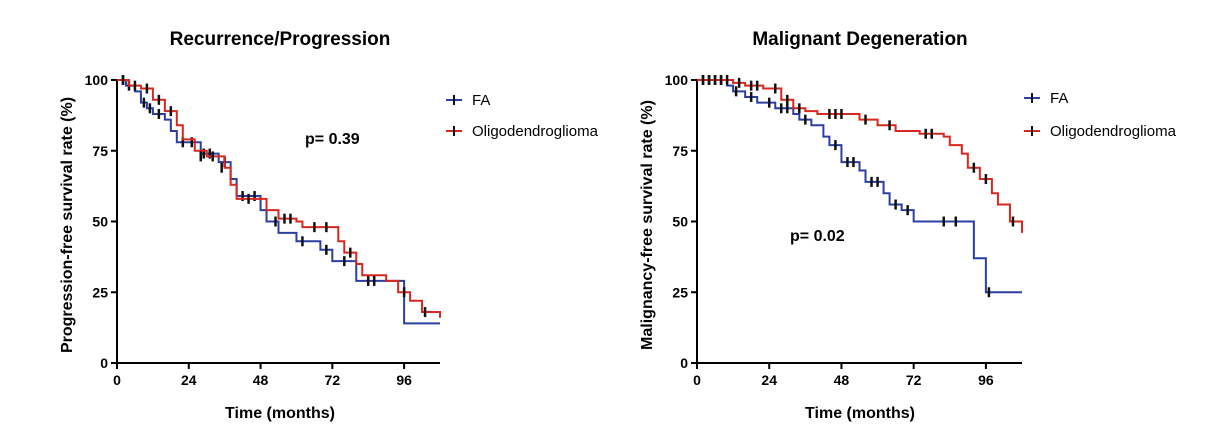 This screenshot has height=442, width=1230. What do you see at coordinates (332, 139) in the screenshot?
I see `p-value: p= 0.39` at bounding box center [332, 139].